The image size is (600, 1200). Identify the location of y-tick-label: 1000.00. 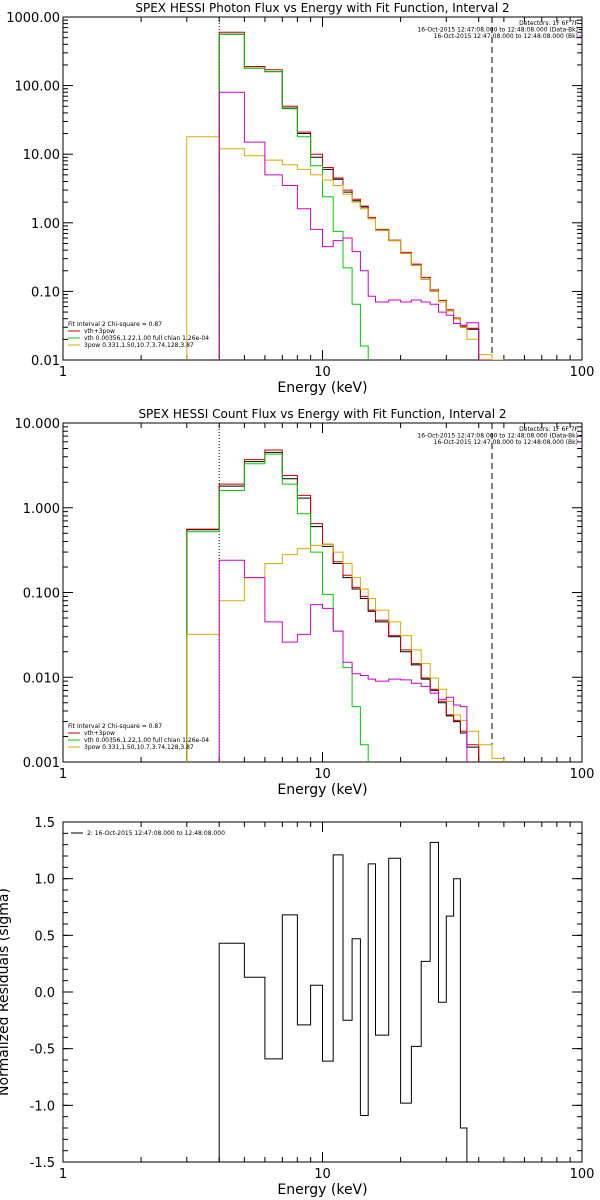
(33, 18).